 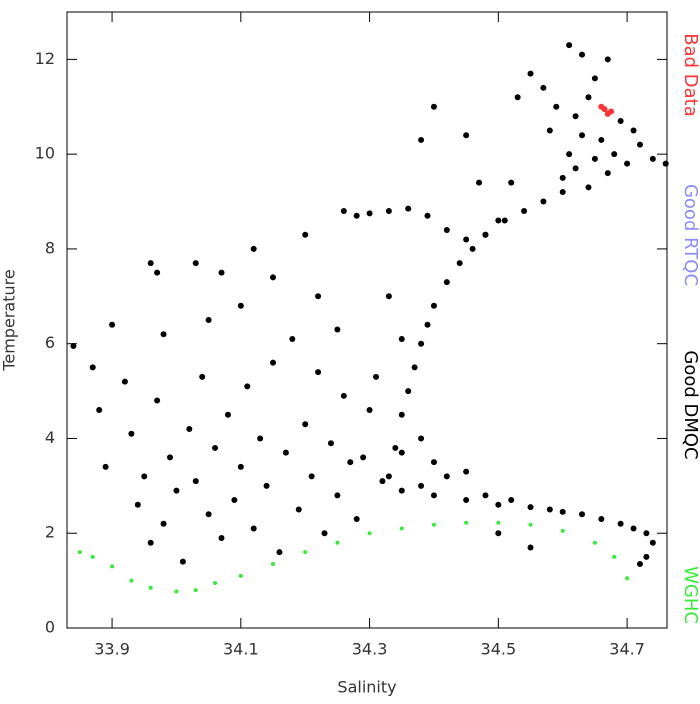 I want to click on legend-entry: Good DMQC, so click(x=690, y=404).